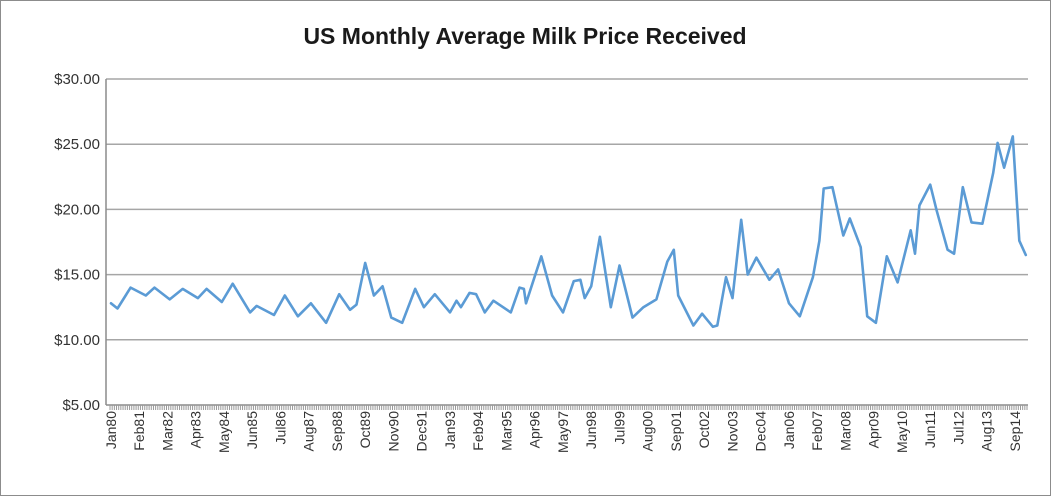 Image resolution: width=1051 pixels, height=496 pixels. Describe the element at coordinates (874, 430) in the screenshot. I see `x-tick-label: Apr09` at that location.